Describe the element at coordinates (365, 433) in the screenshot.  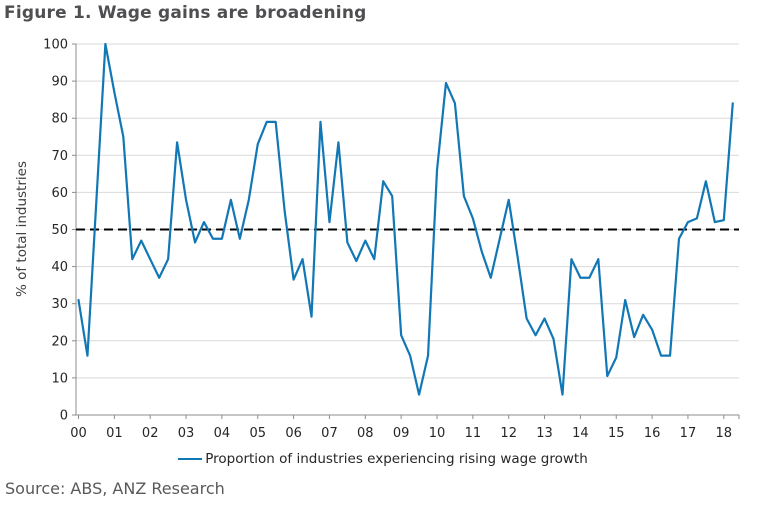
I see `x-tick-label: 08` at that location.